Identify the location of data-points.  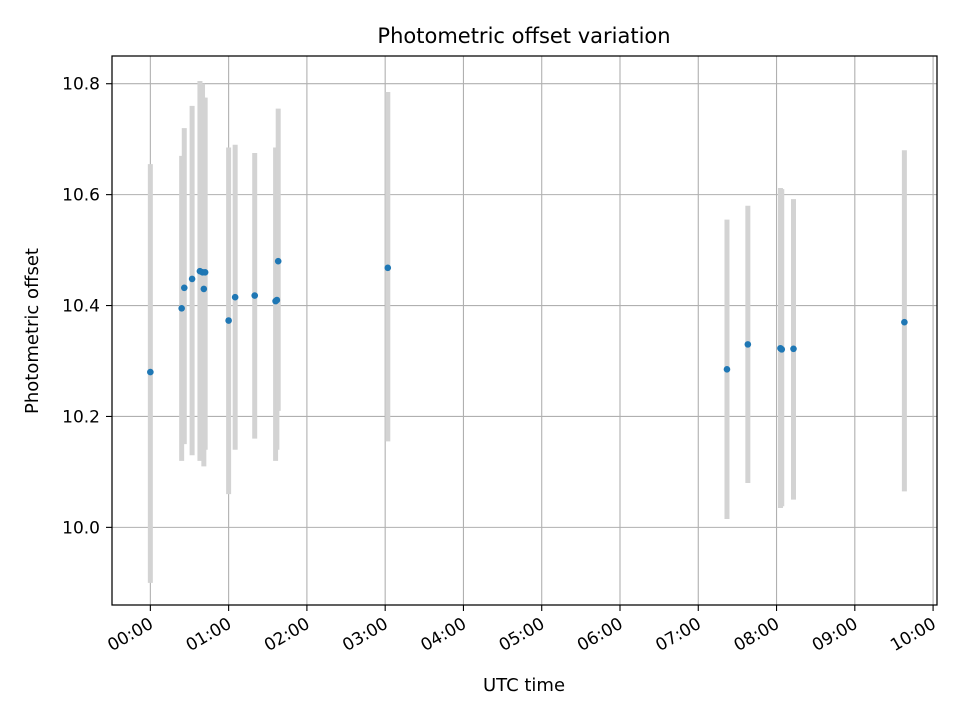
(527, 316).